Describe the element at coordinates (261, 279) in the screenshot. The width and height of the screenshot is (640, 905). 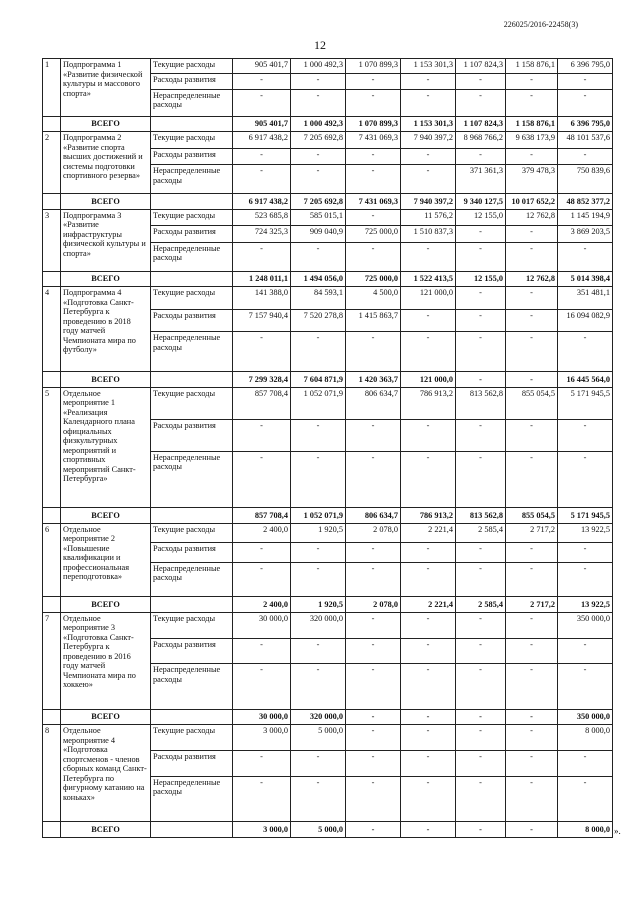
I see `amount-cell: 1 248 011,1` at that location.